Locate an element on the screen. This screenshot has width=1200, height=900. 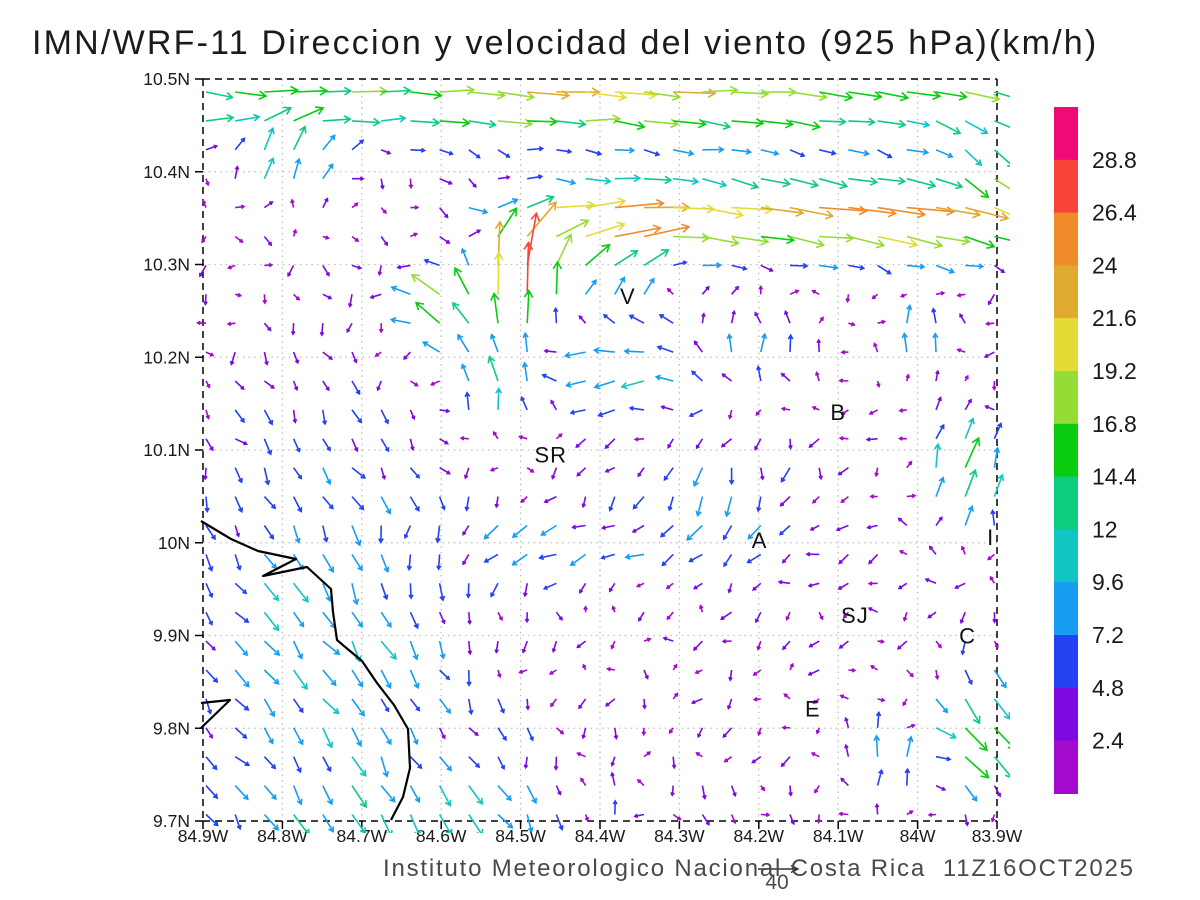
colorbar: 28.8 26.4 24 21.6 19.2 16.8 14.4 12 9.6 7.2 4.8 2.4 is located at coordinates (1095, 450).